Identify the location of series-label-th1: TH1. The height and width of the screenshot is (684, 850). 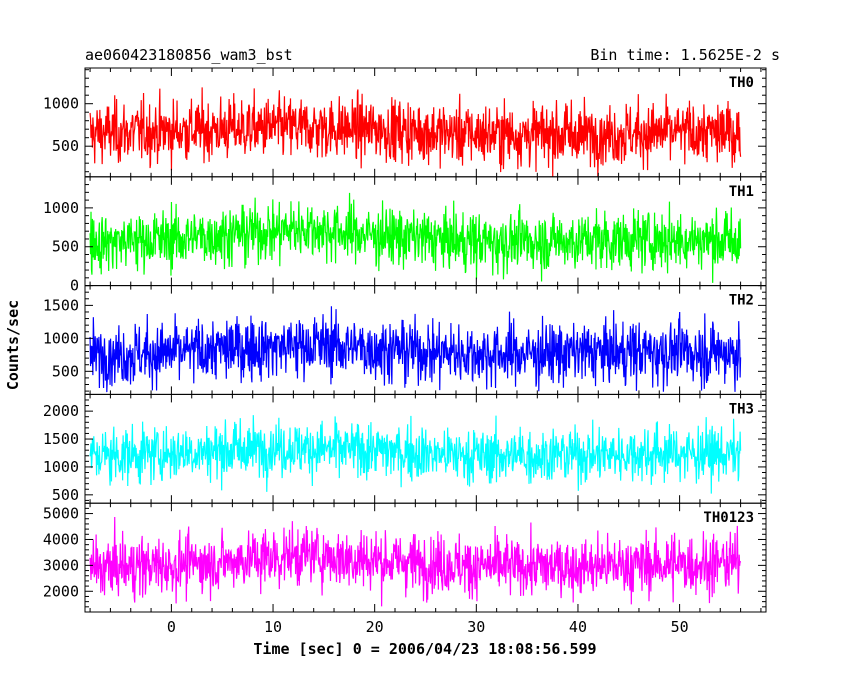
(741, 192).